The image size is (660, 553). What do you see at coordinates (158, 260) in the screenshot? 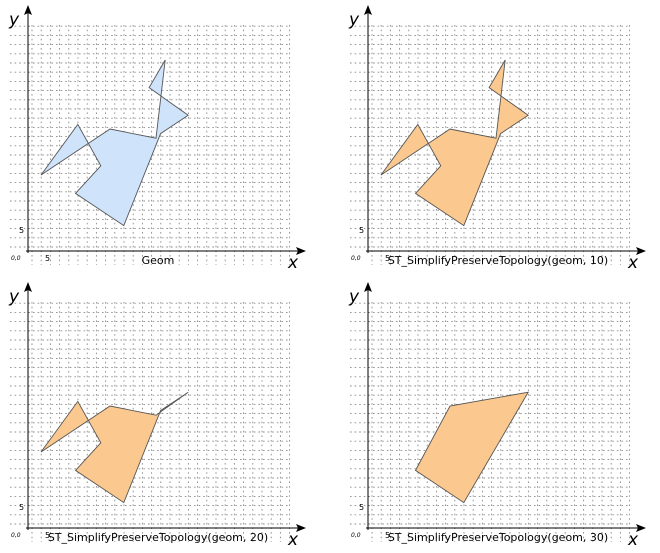
I see `panel-caption: Geom` at bounding box center [158, 260].